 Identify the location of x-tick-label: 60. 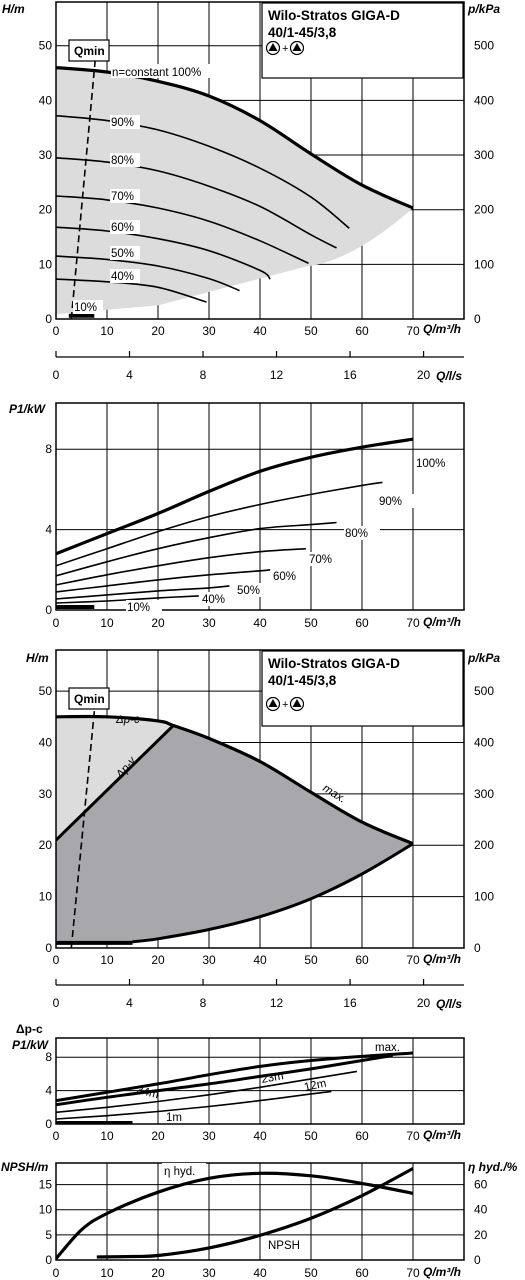
(362, 331).